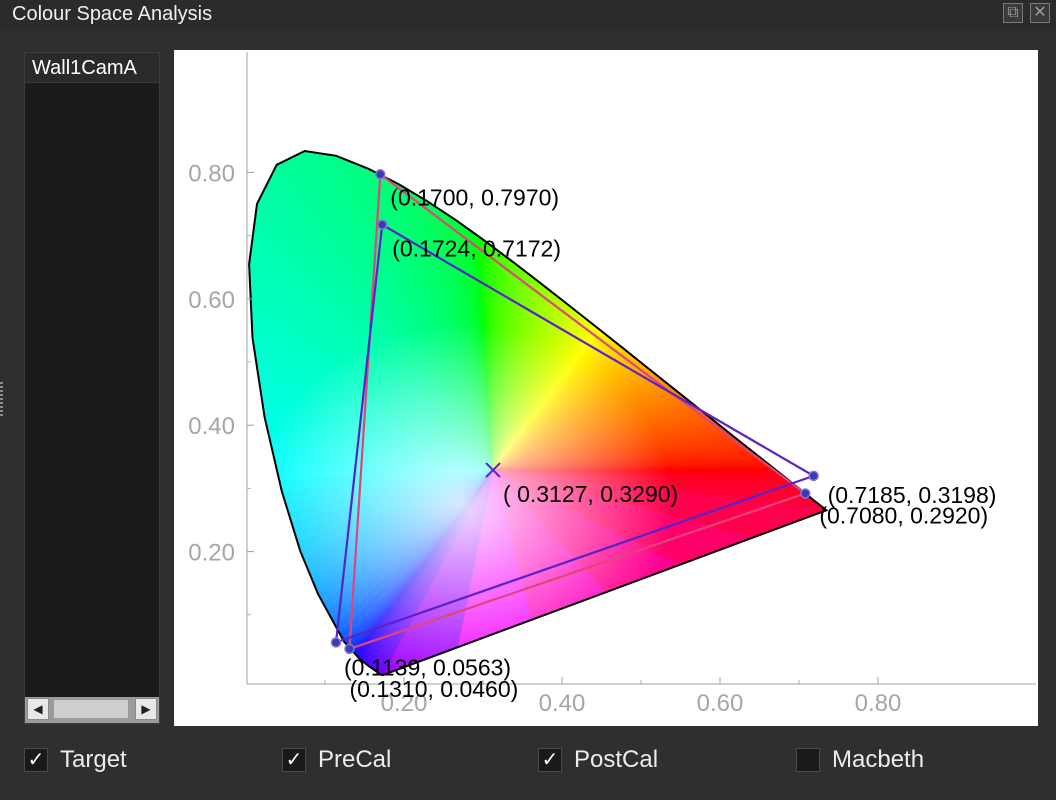 The height and width of the screenshot is (800, 1056). Describe the element at coordinates (808, 760) in the screenshot. I see `macbeth-checkbox` at that location.